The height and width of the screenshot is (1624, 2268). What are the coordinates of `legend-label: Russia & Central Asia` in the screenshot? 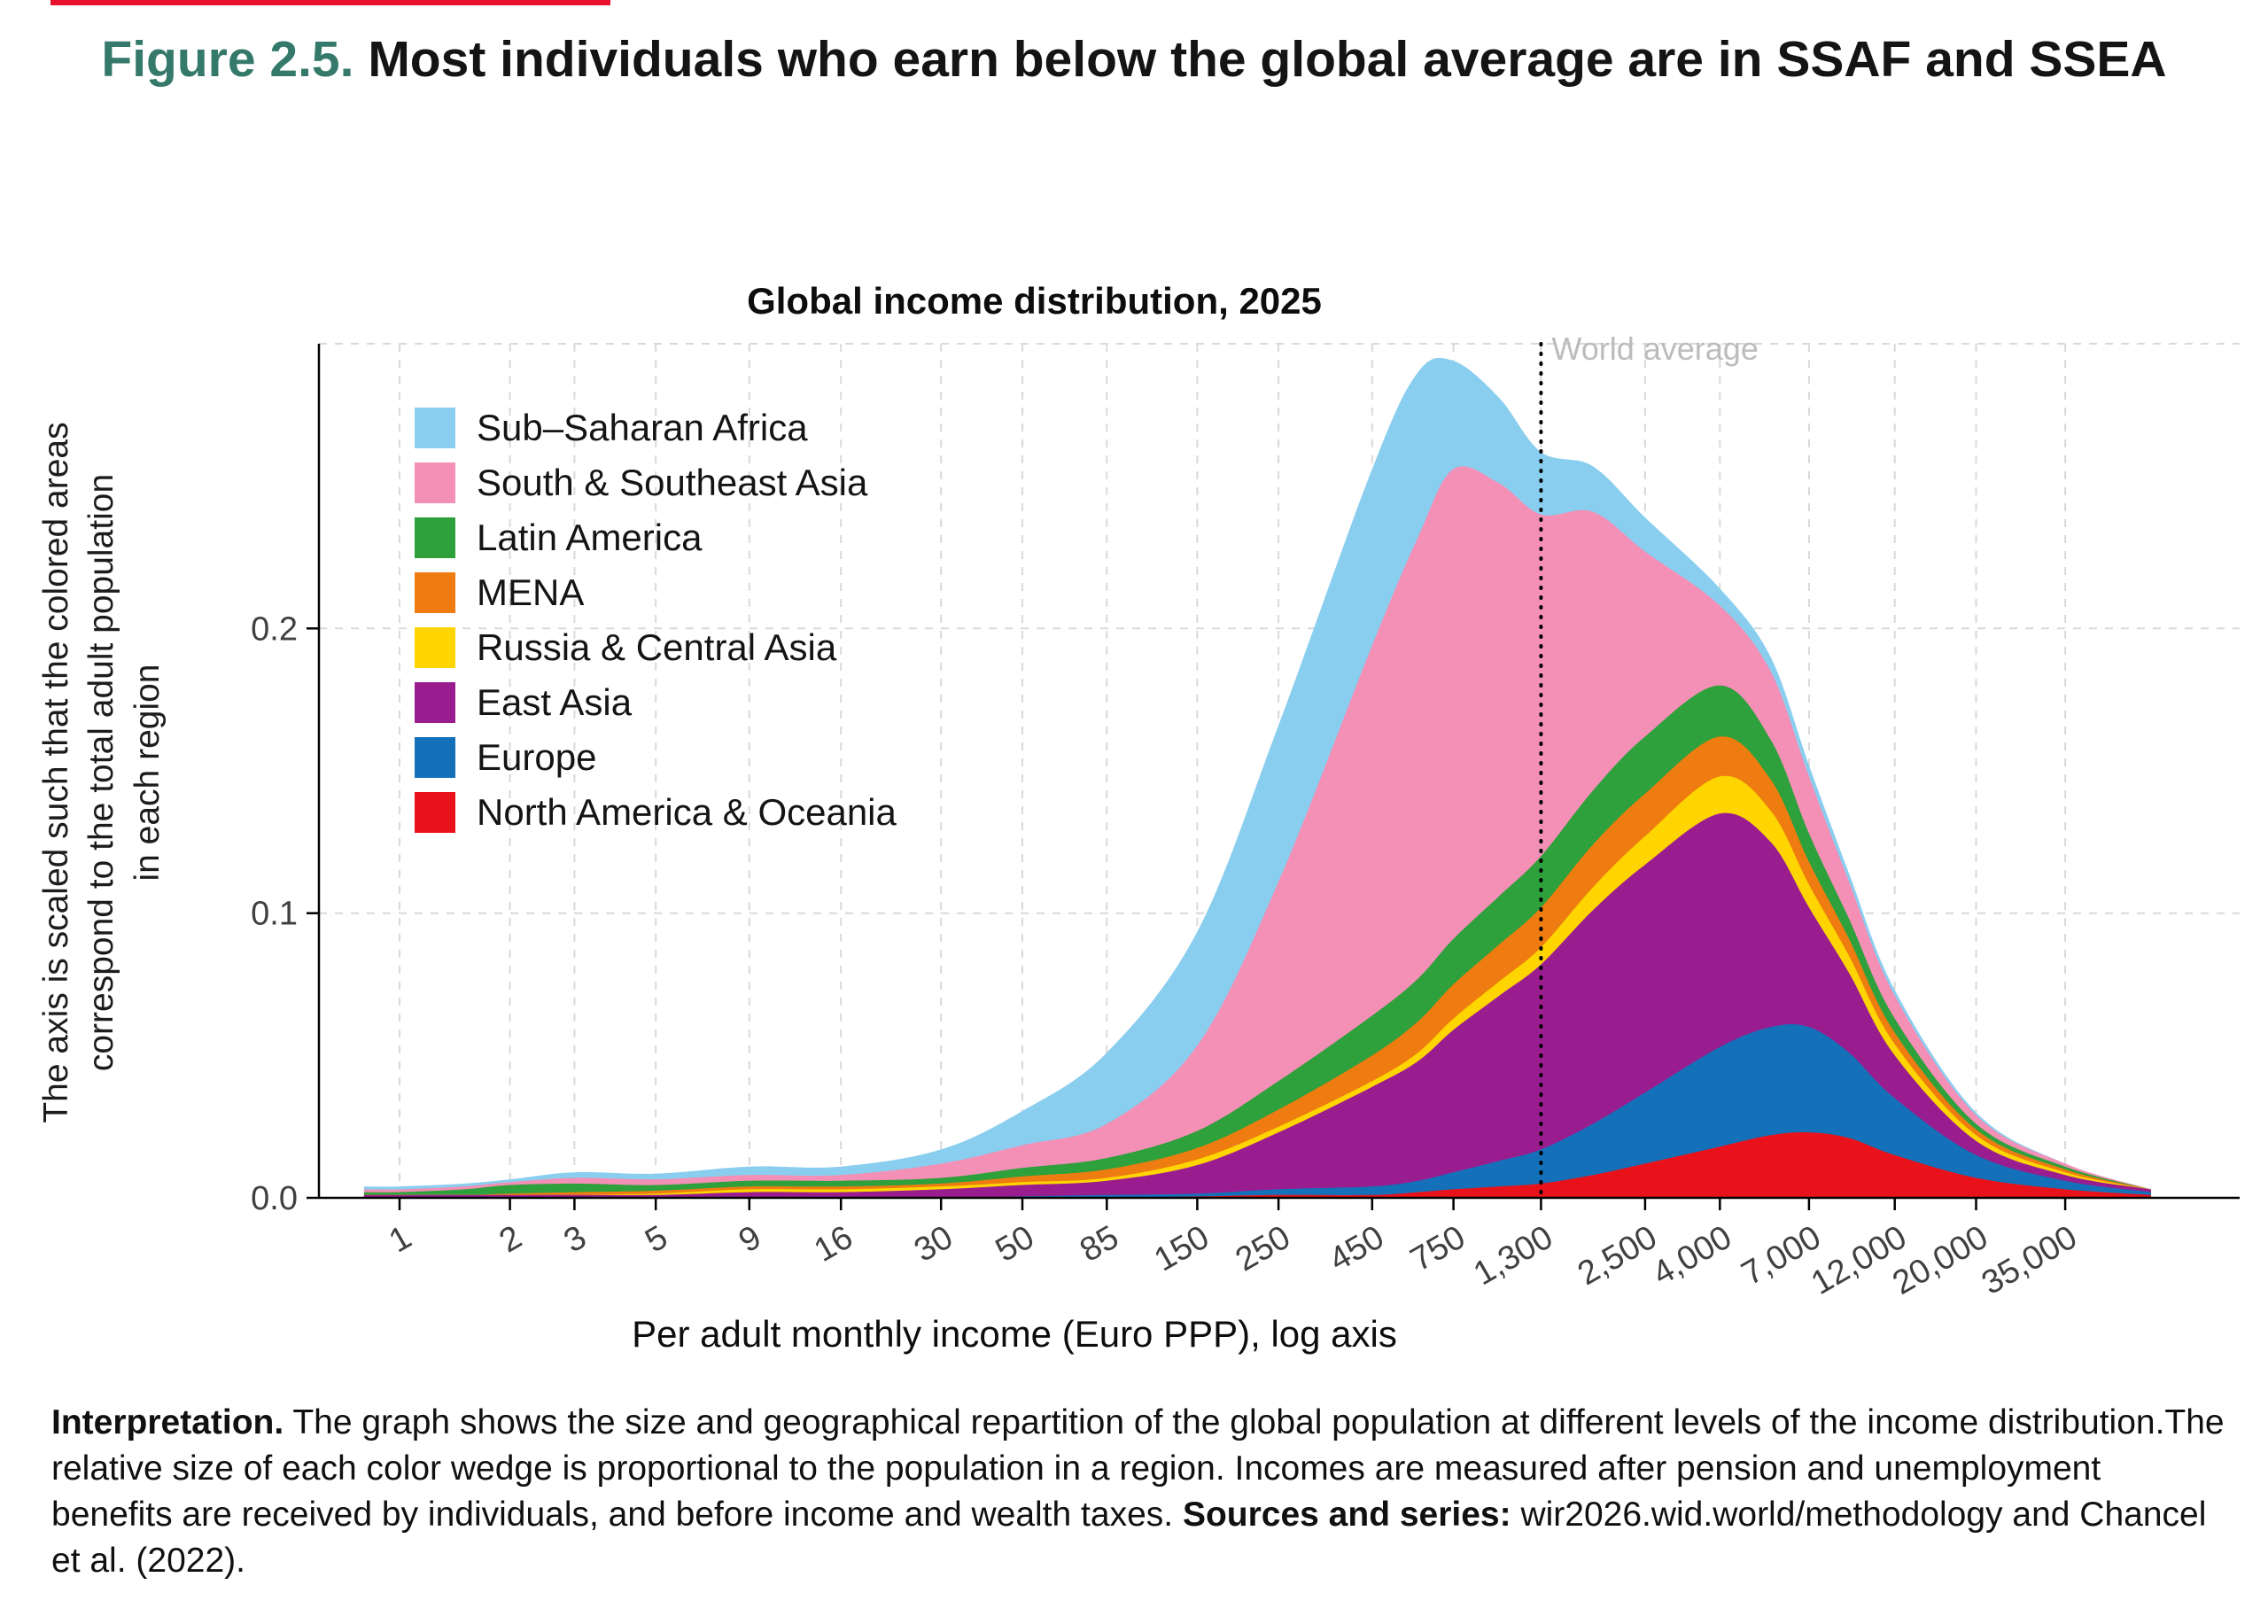 It's located at (657, 647).